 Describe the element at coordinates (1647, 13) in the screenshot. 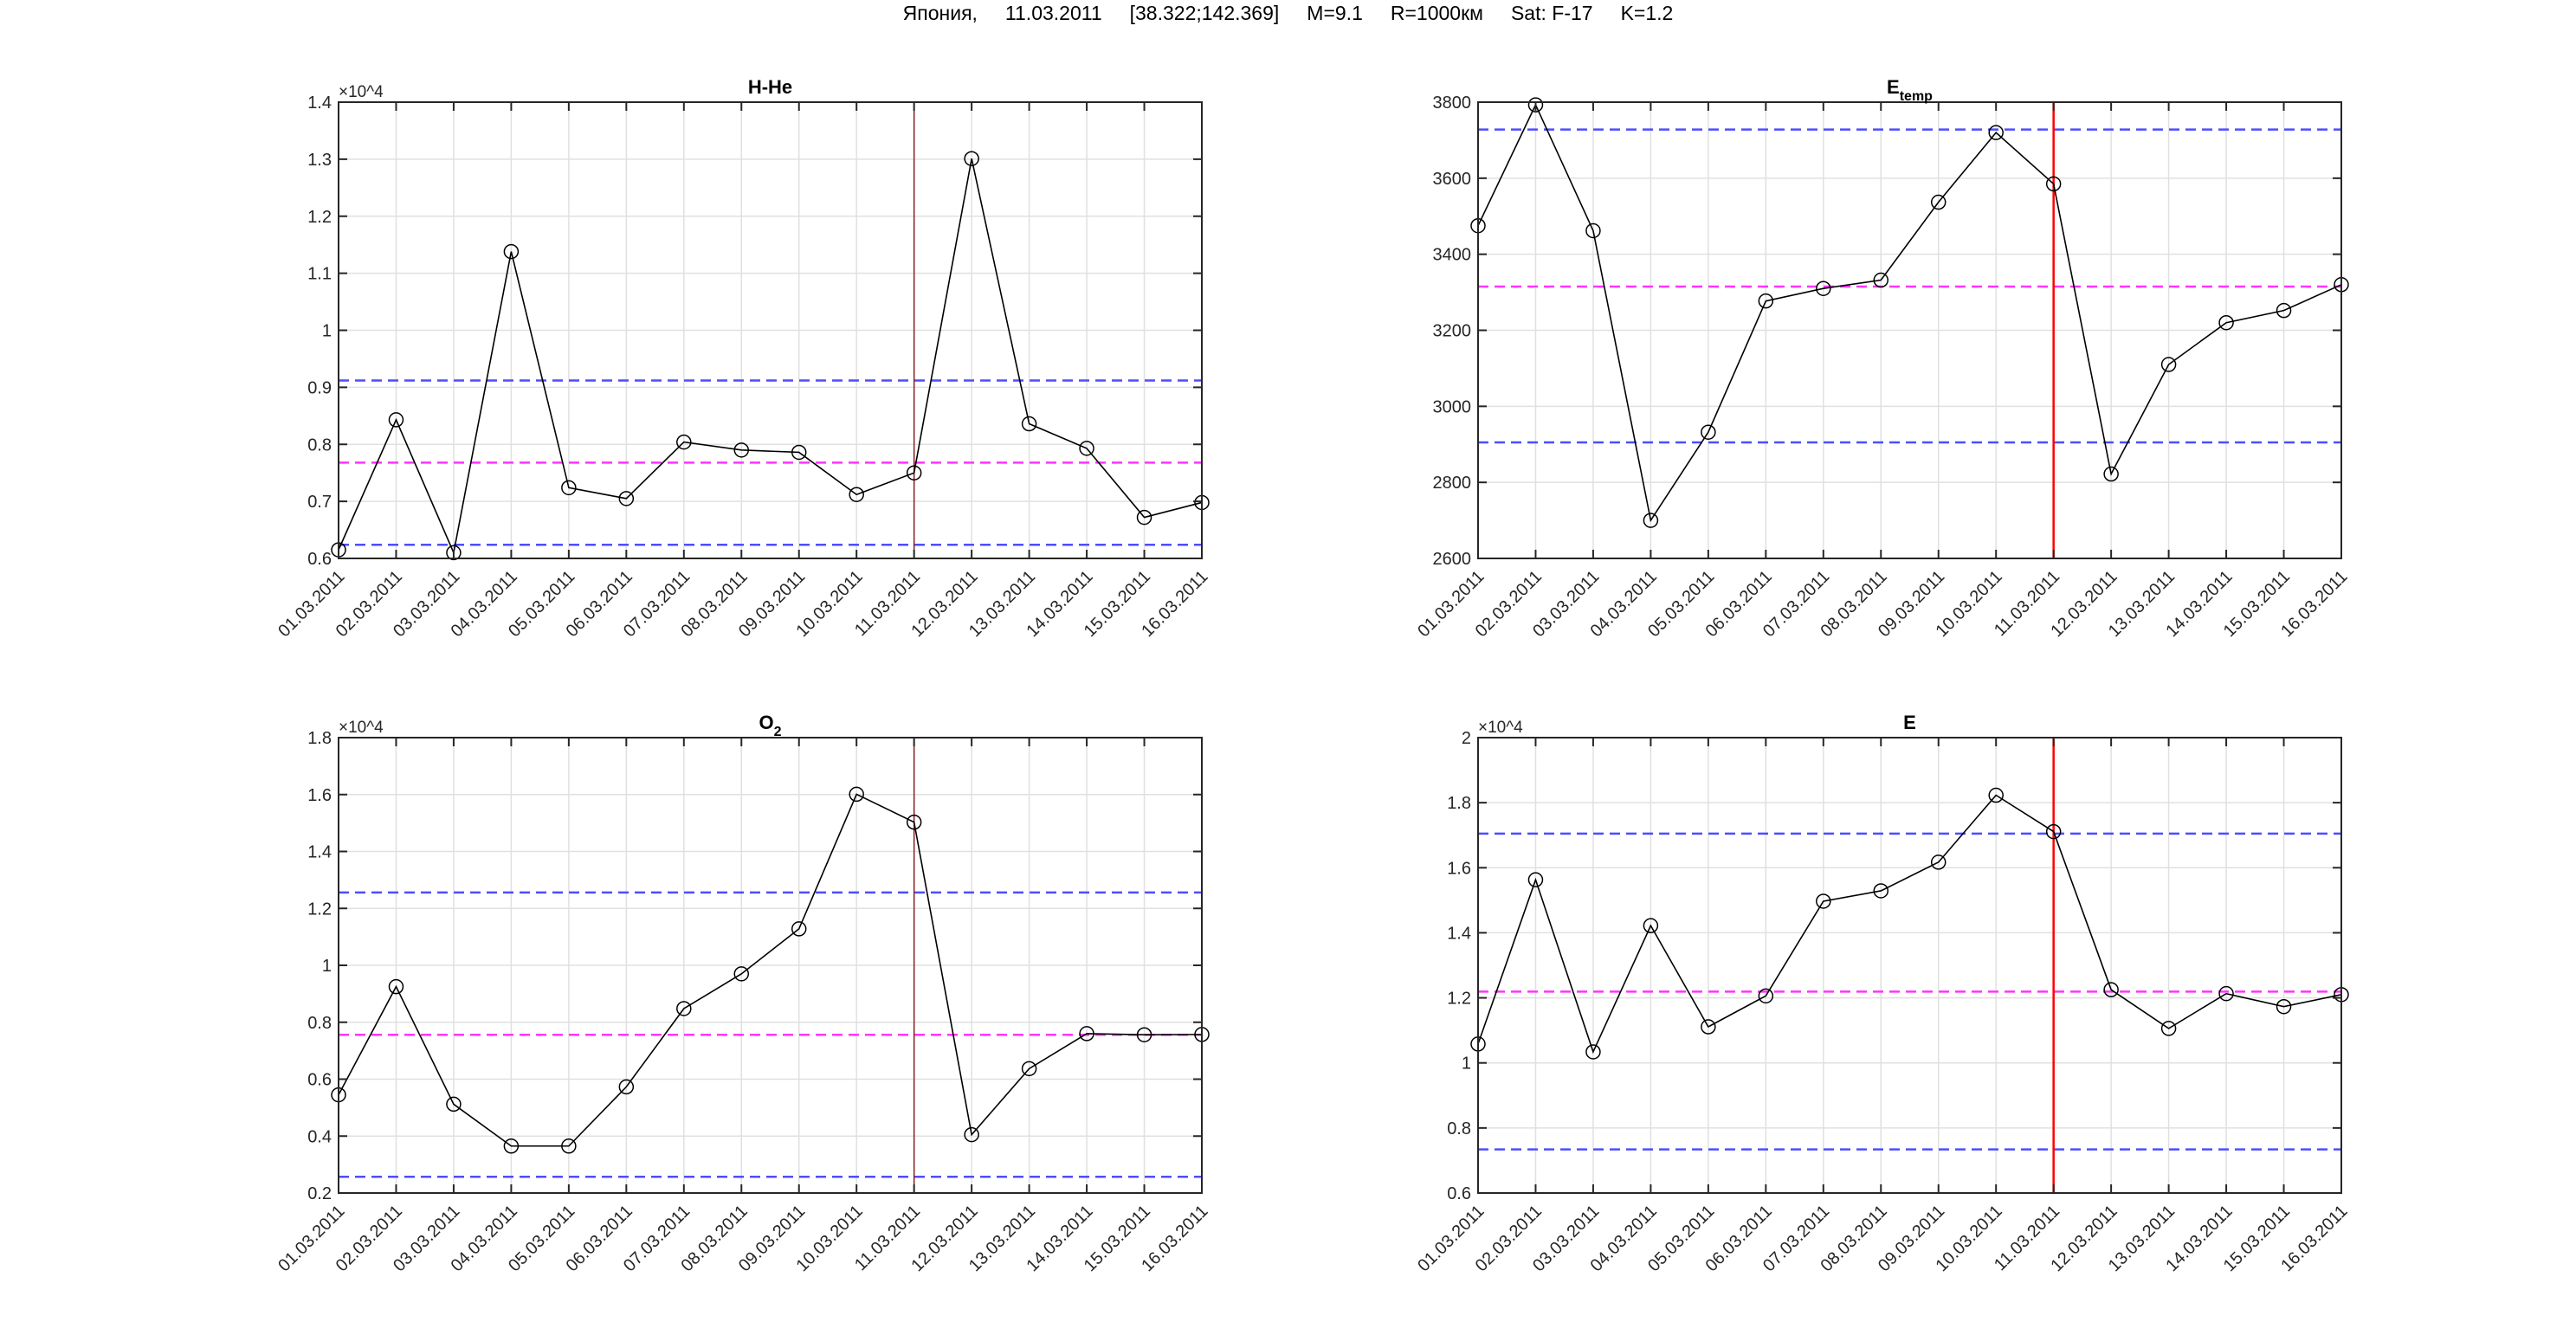

I see `suptitle-k: K=1.2` at that location.